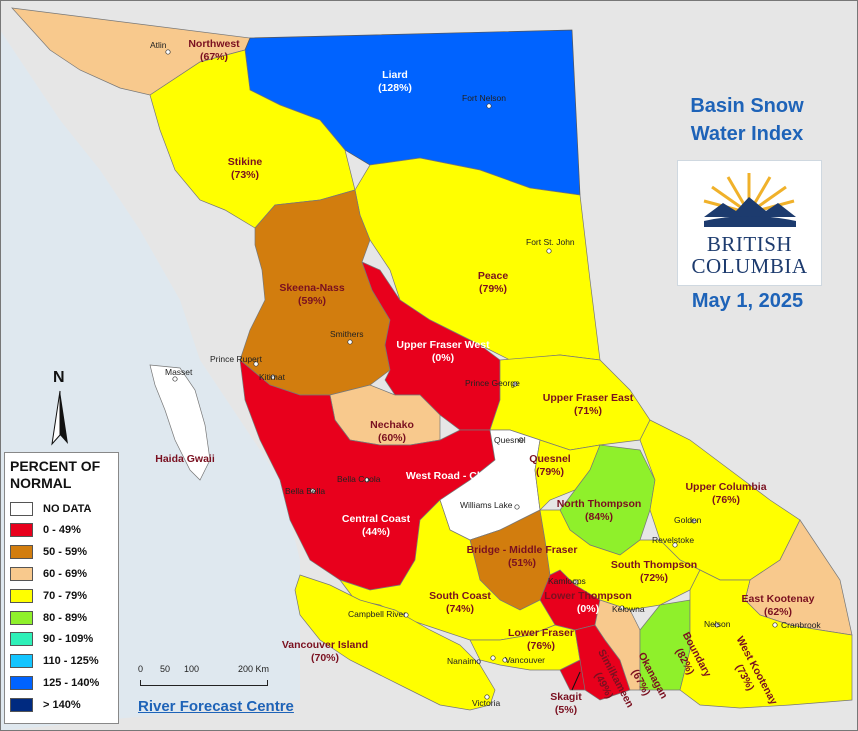 The image size is (858, 731). Describe the element at coordinates (216, 706) in the screenshot. I see `credit-link: River Forecast Centre` at that location.